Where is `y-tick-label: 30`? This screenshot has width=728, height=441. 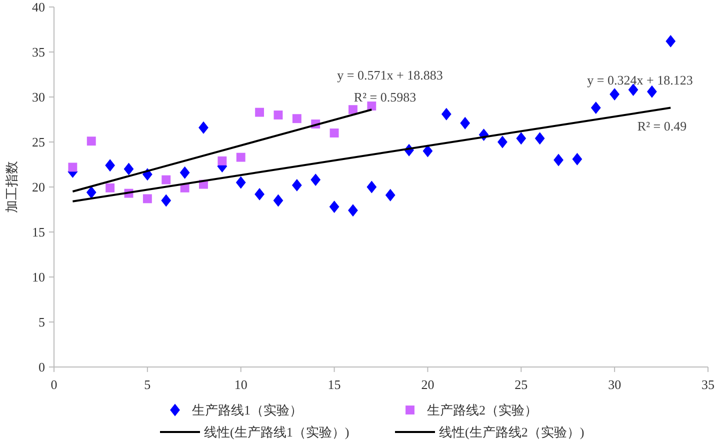 y-tick-label: 30 is located at coordinates (38, 97).